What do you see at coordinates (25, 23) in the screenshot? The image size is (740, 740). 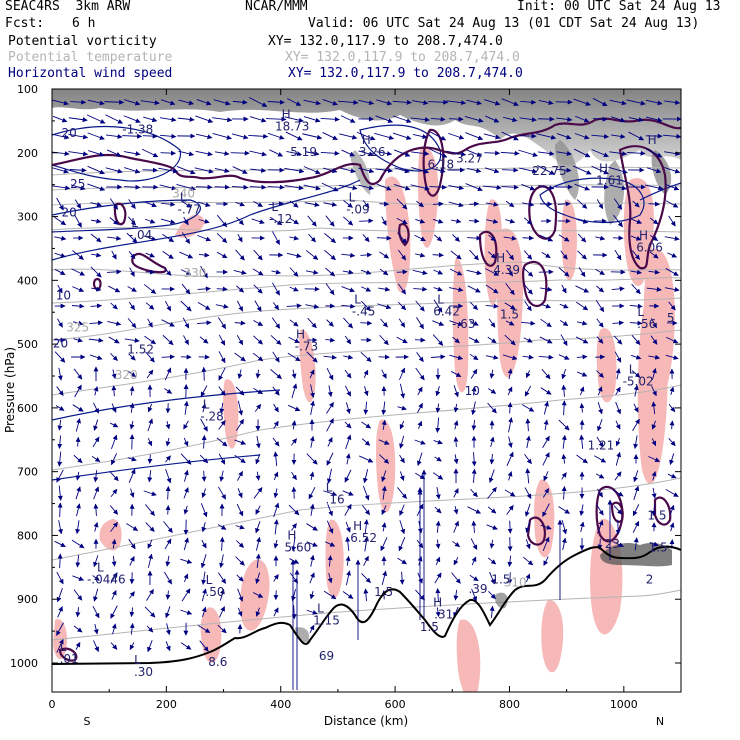 I see `forecast-label: Fcst:` at bounding box center [25, 23].